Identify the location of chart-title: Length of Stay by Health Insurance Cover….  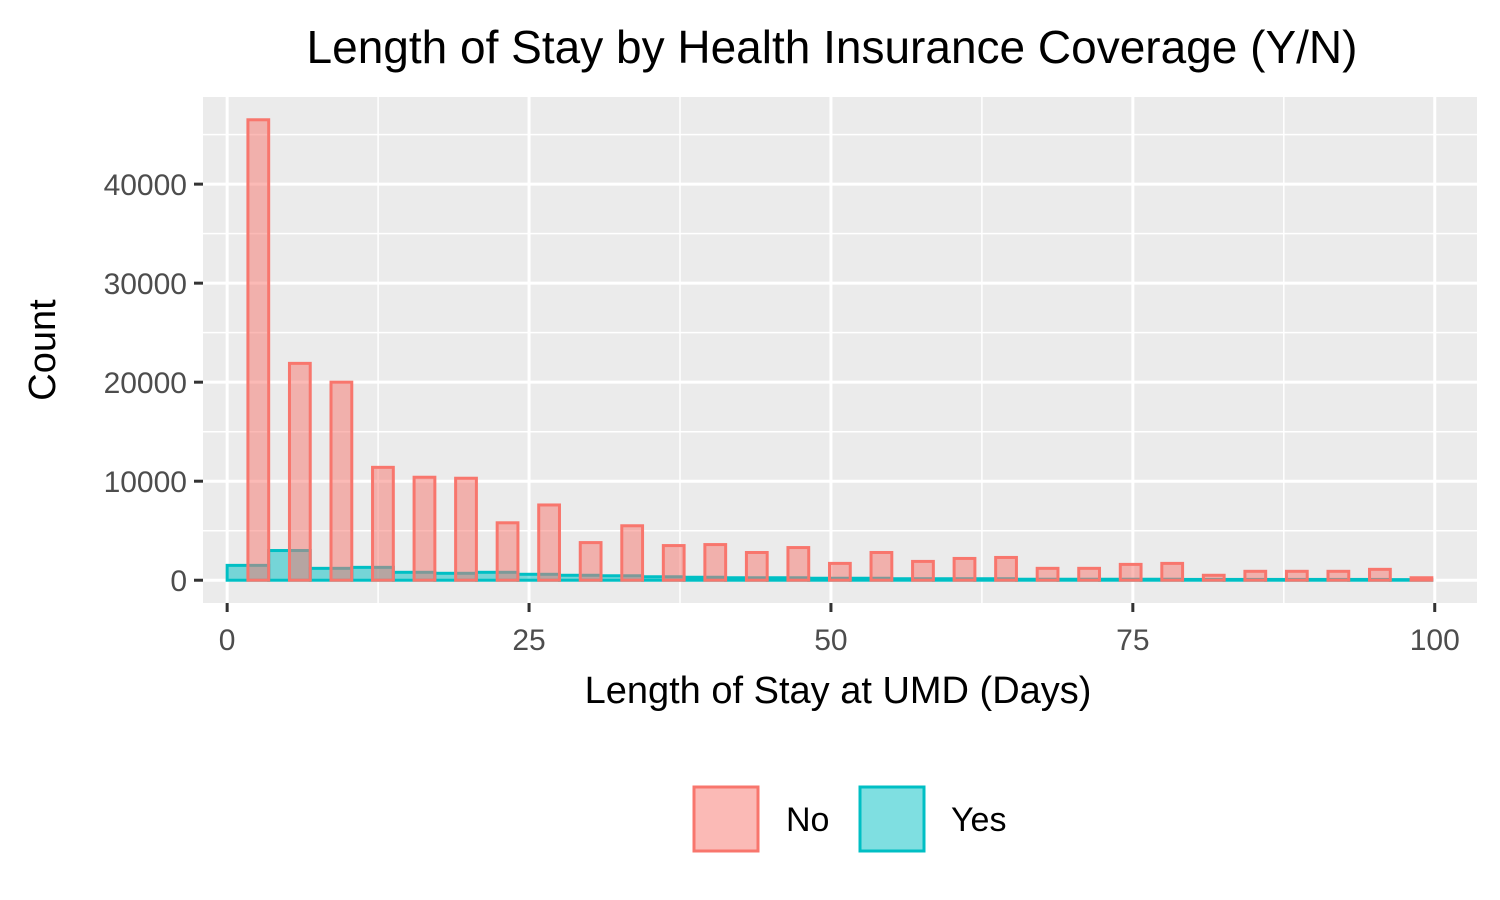
(832, 47).